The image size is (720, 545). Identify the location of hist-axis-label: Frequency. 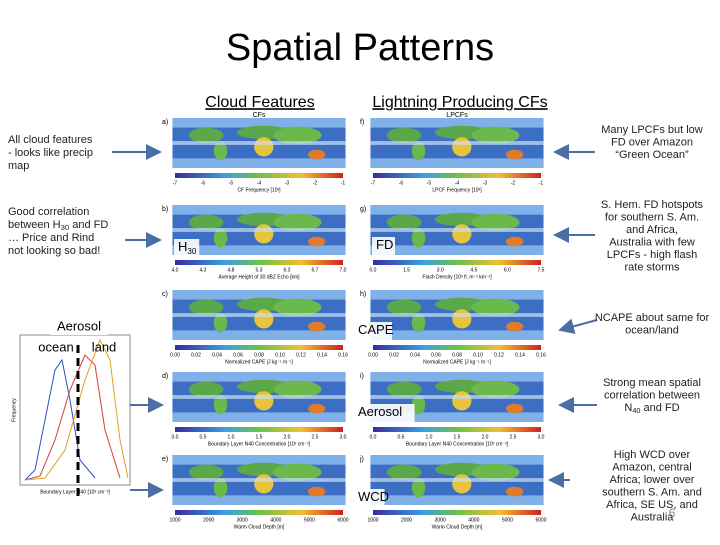
(14, 410).